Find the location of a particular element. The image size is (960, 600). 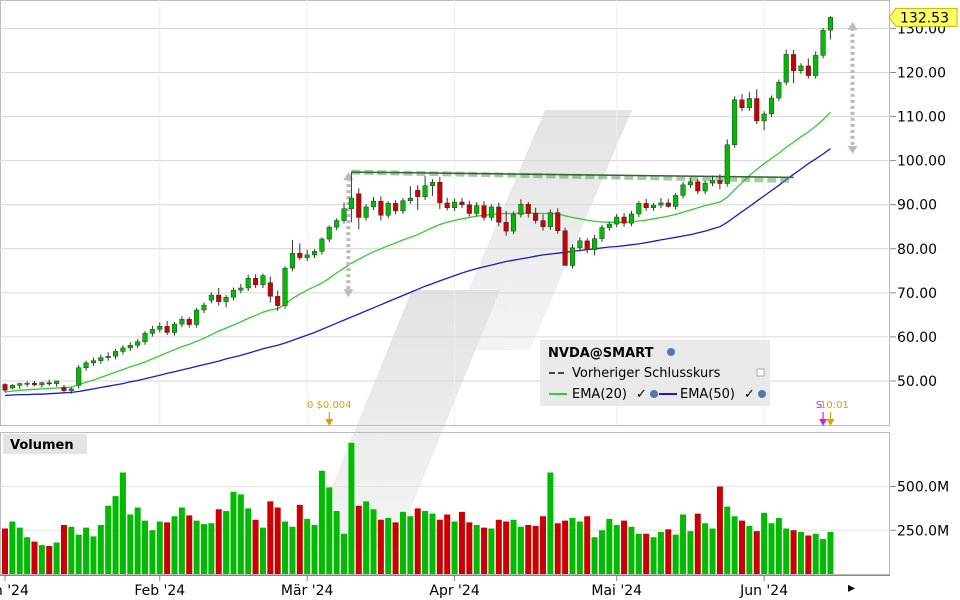

price-tick-label: 90.00 is located at coordinates (917, 206).